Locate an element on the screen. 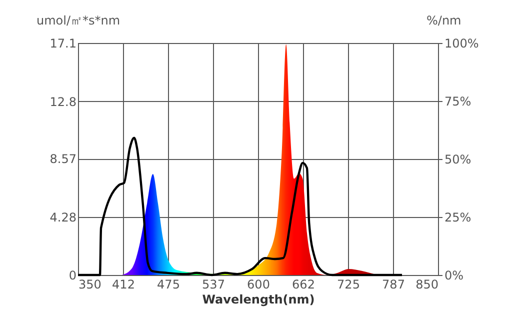 This screenshot has height=328, width=526. x-tick-label: 475 is located at coordinates (168, 285).